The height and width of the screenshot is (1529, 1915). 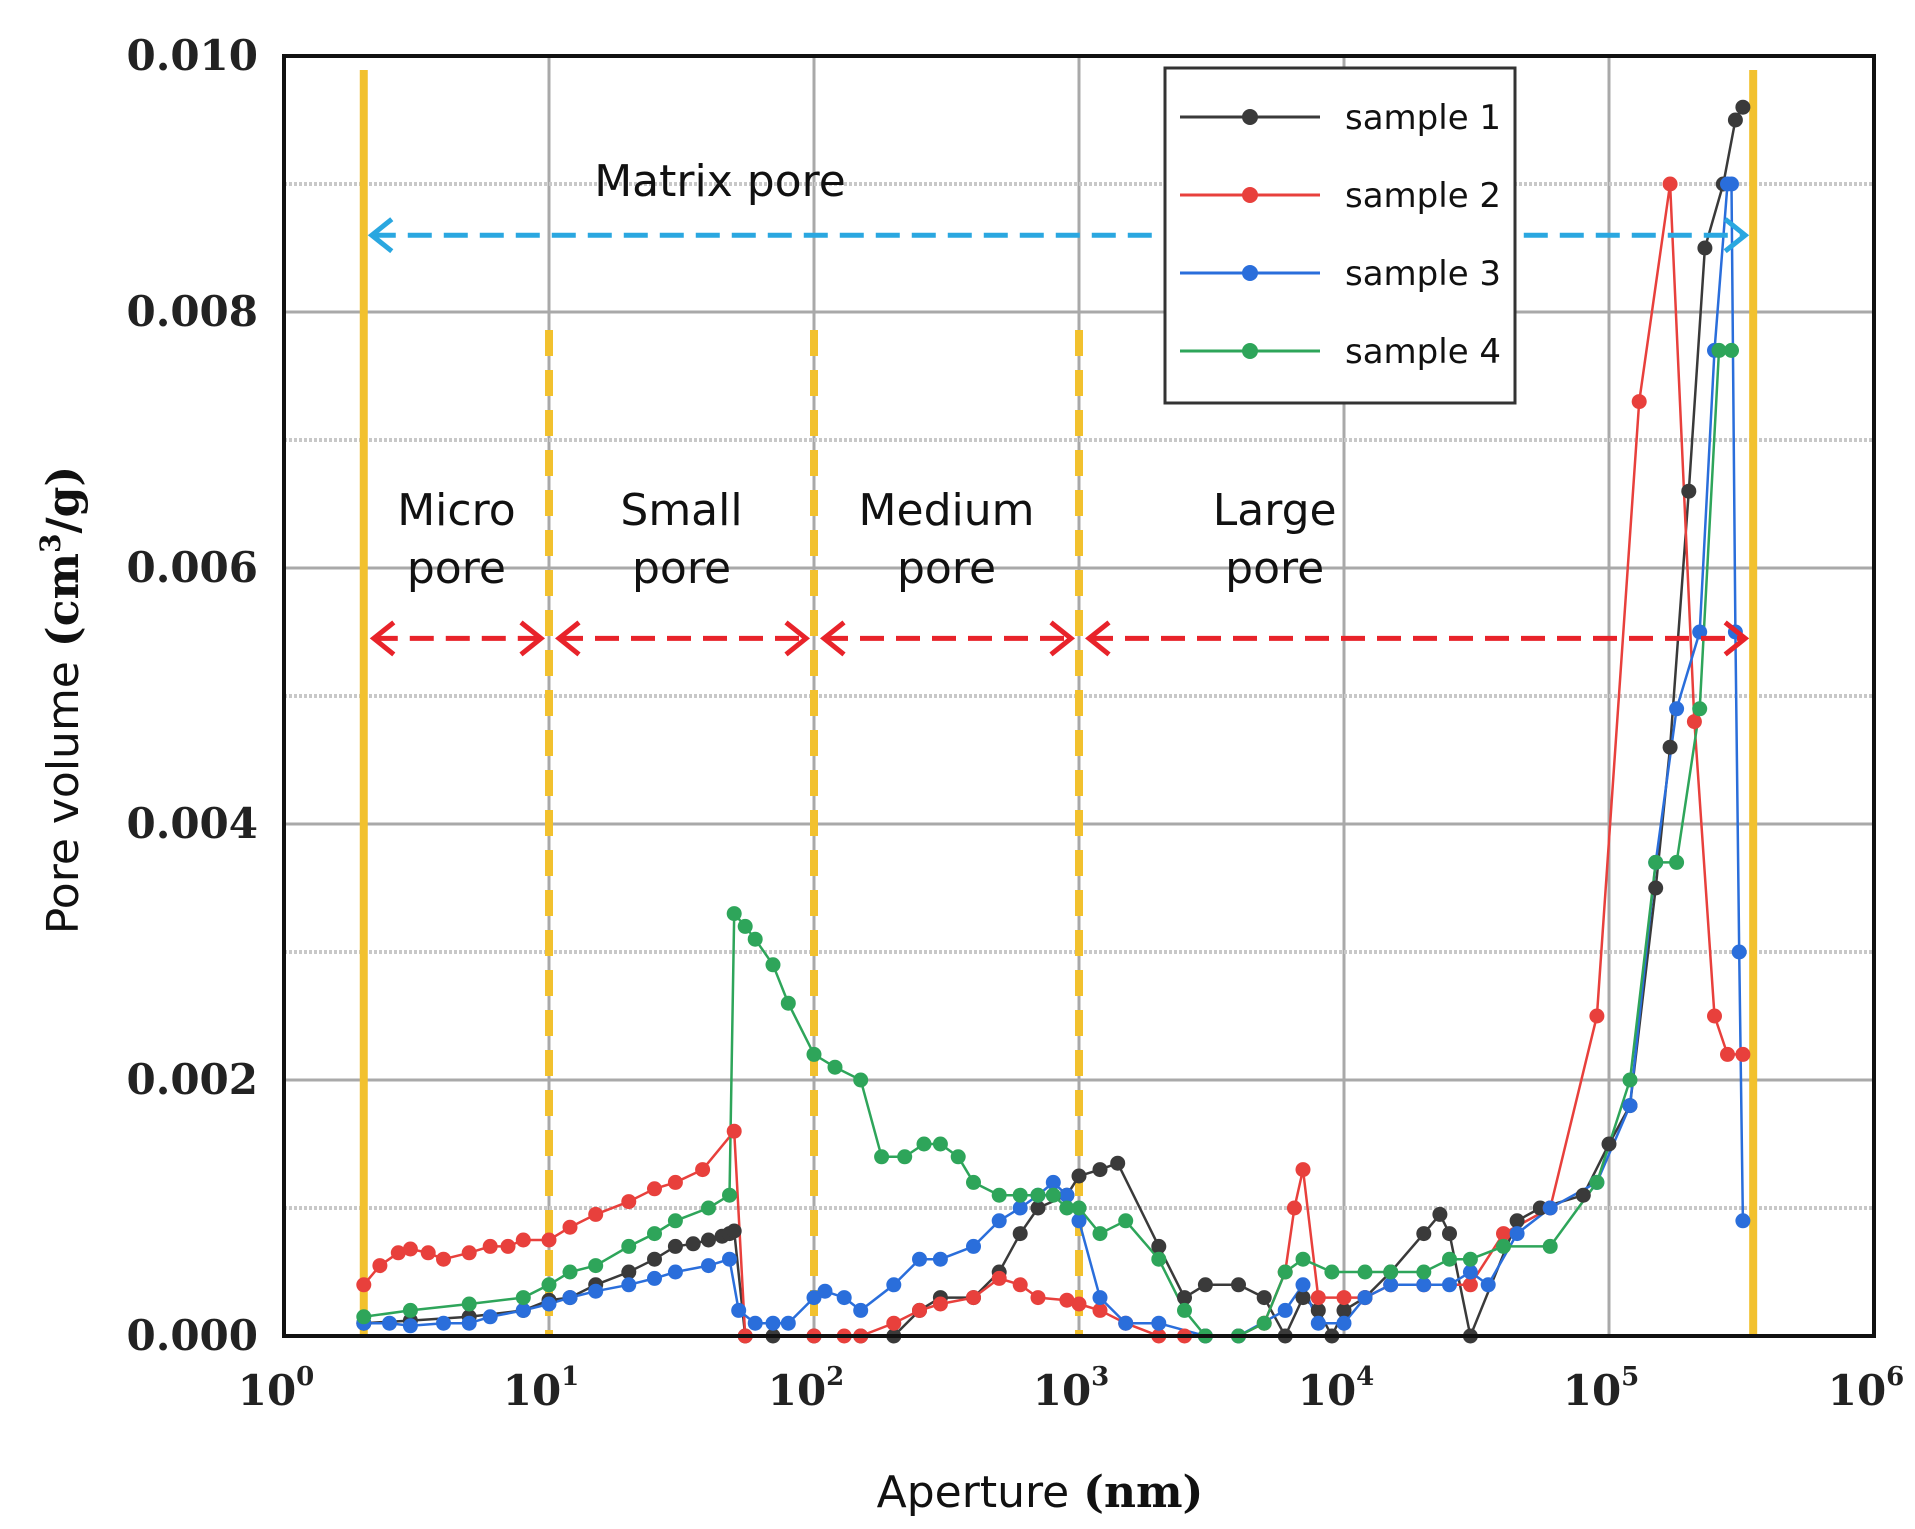 I want to click on x-tick-exponent: 3, so click(x=1100, y=1377).